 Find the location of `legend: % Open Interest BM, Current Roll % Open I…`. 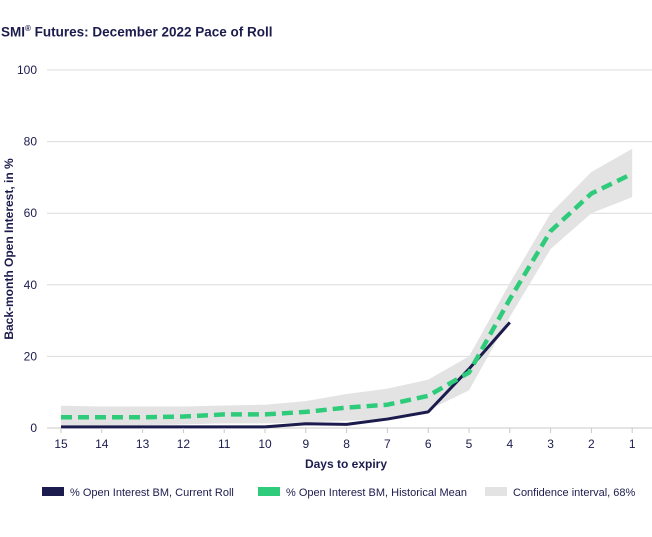

legend: % Open Interest BM, Current Roll % Open I… is located at coordinates (339, 493).